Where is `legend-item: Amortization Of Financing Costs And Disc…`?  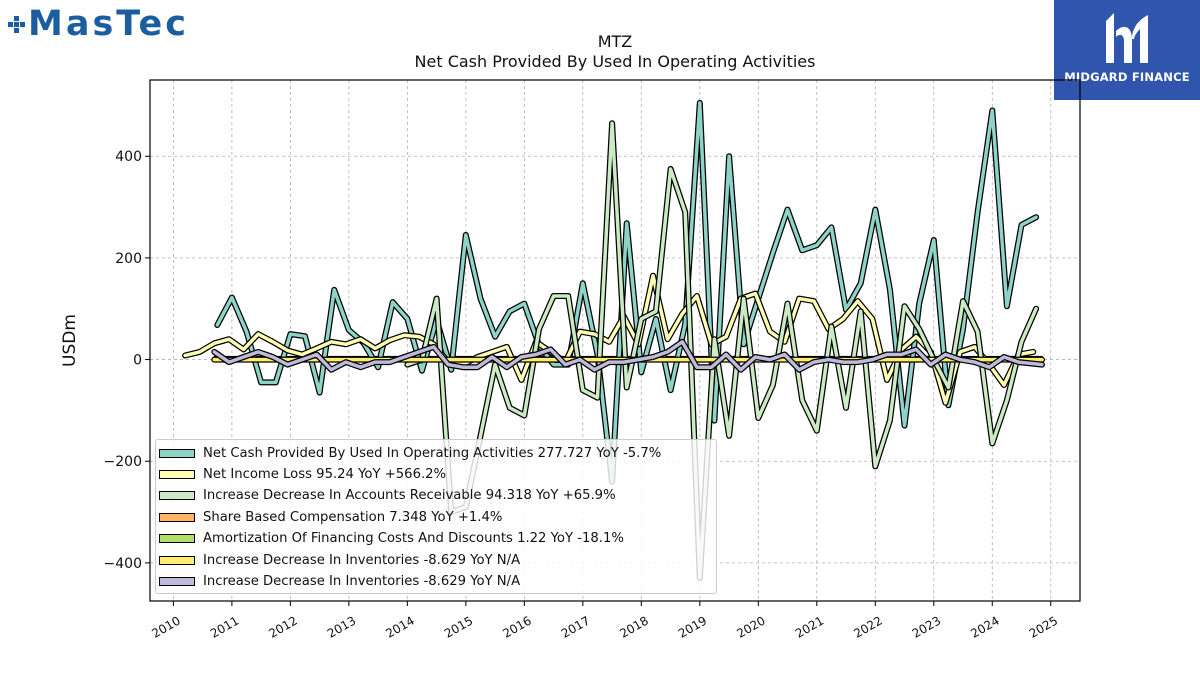 legend-item: Amortization Of Financing Costs And Disc… is located at coordinates (391, 539).